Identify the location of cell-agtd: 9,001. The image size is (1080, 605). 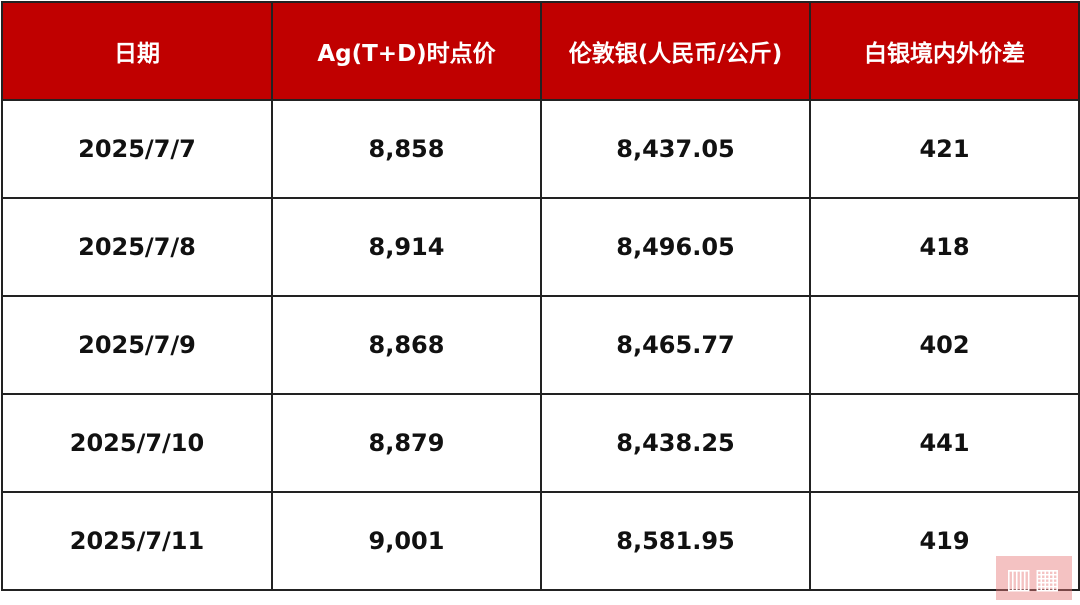
(406, 541).